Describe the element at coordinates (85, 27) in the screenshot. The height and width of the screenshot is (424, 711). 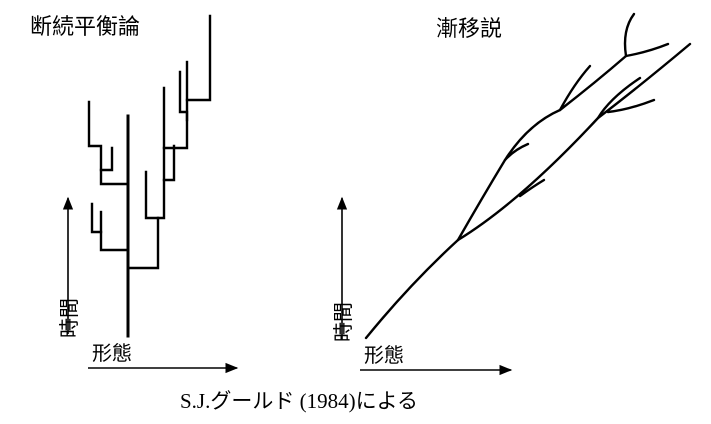
I see `left-panel-title: 断続平衡論` at that location.